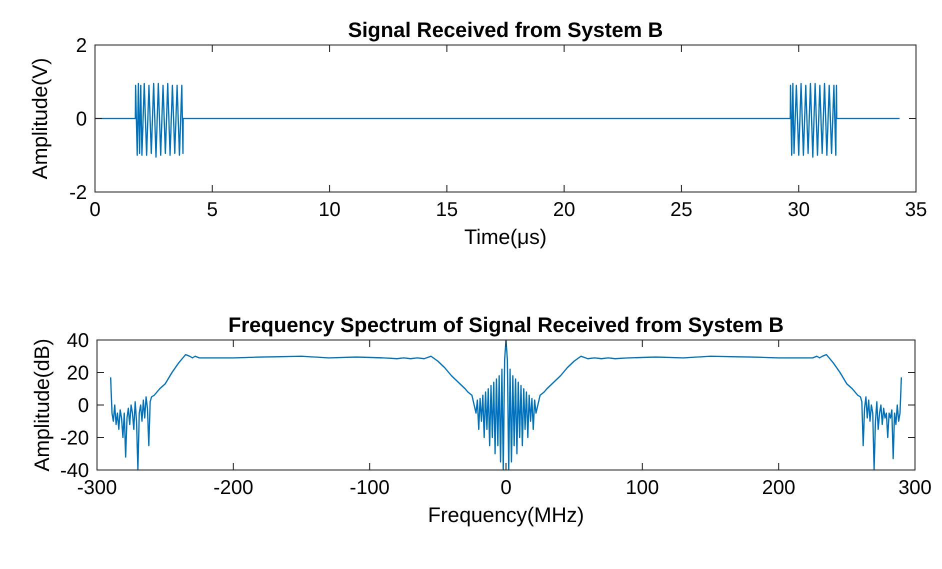 This screenshot has height=569, width=942. I want to click on x-tick-label: 0, so click(506, 488).